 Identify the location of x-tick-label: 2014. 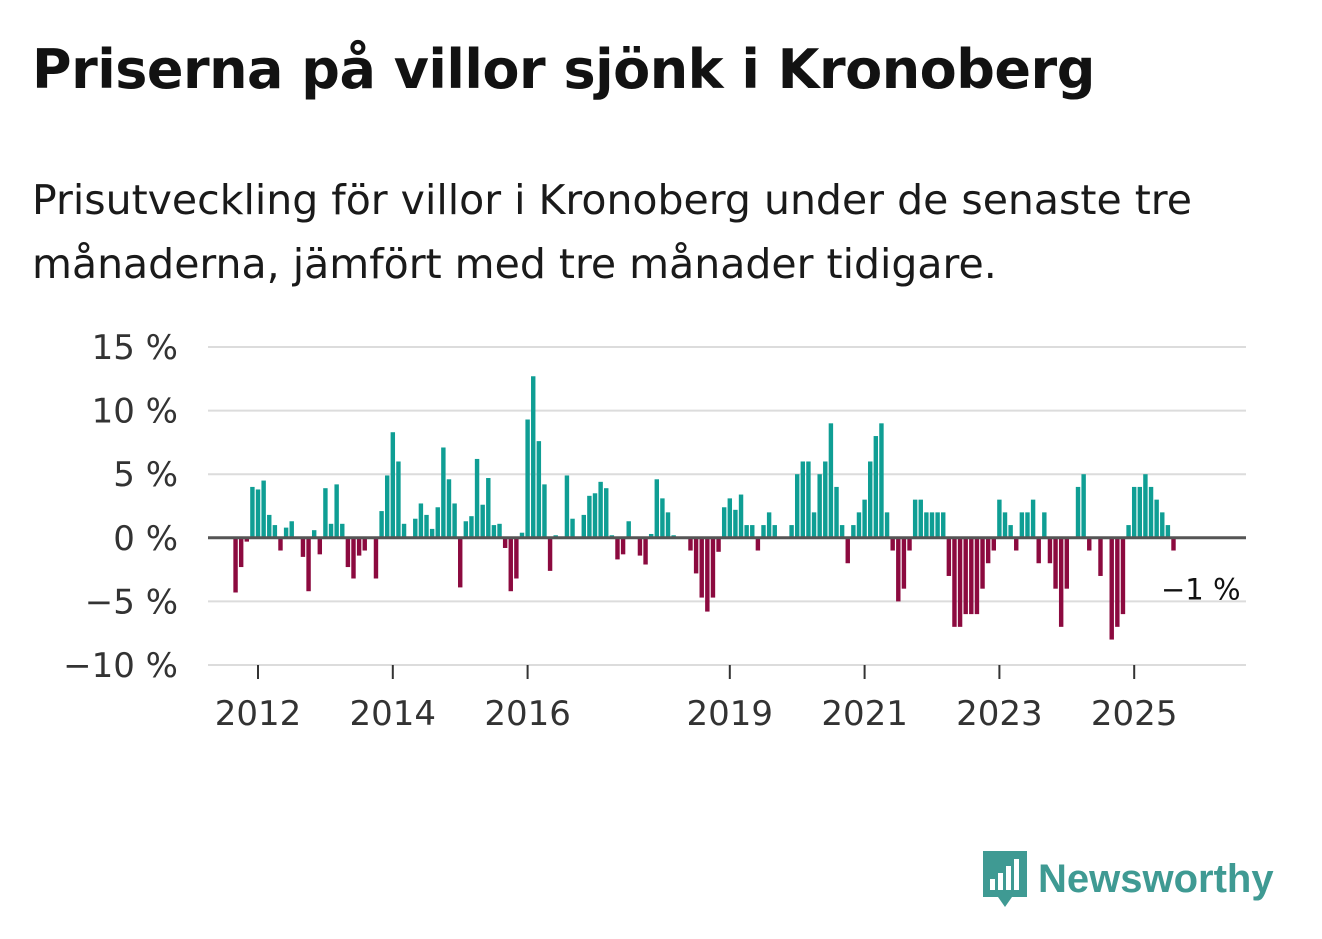
(393, 714).